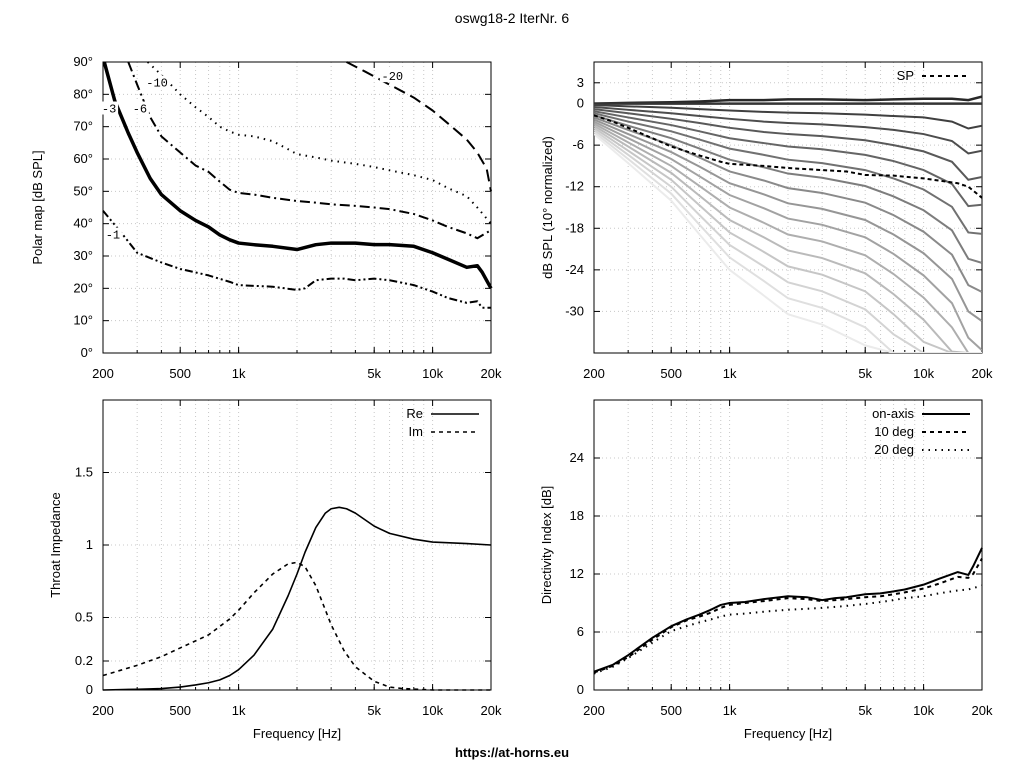 The height and width of the screenshot is (768, 1024). I want to click on legend-label: on-axis, so click(893, 413).